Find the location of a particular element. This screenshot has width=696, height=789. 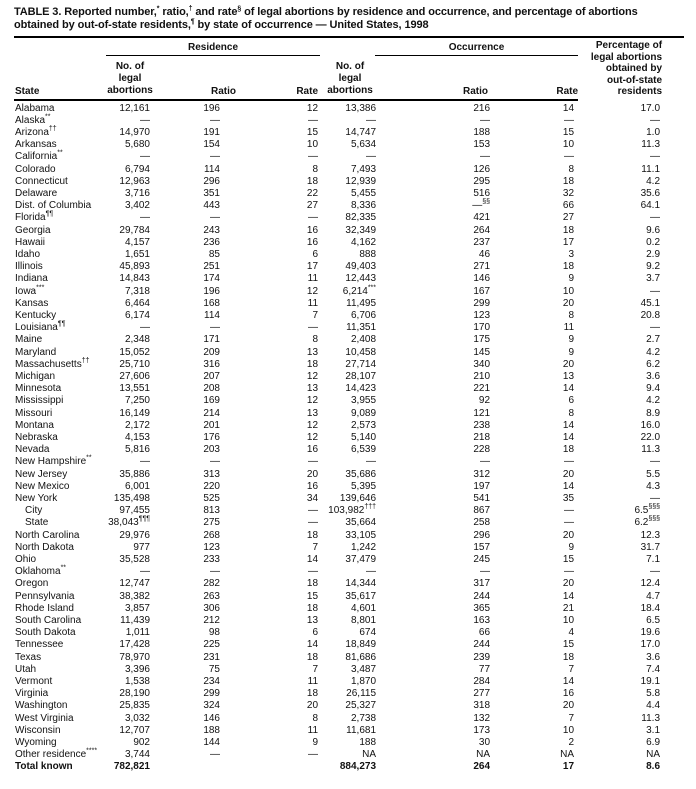

value-cell: 35,528 is located at coordinates (134, 560).